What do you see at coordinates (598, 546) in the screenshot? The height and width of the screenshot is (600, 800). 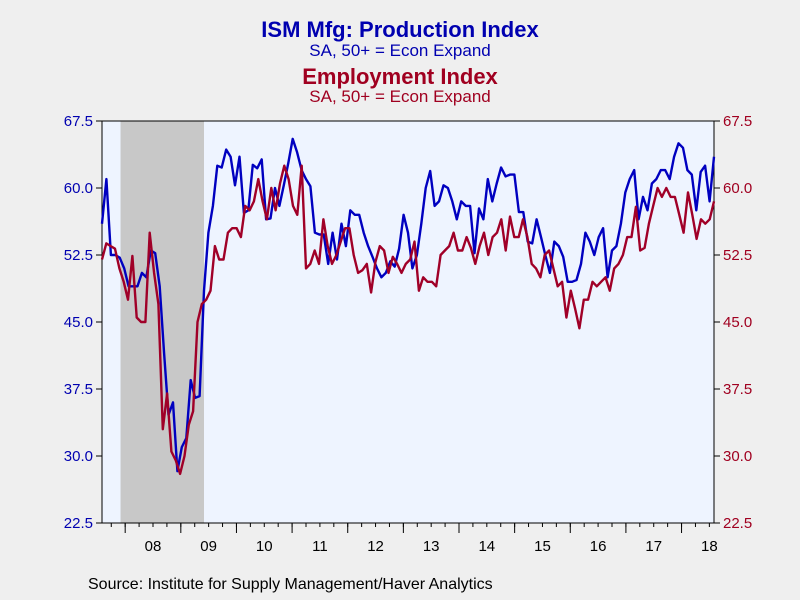 I see `x-tick-label: 16` at bounding box center [598, 546].